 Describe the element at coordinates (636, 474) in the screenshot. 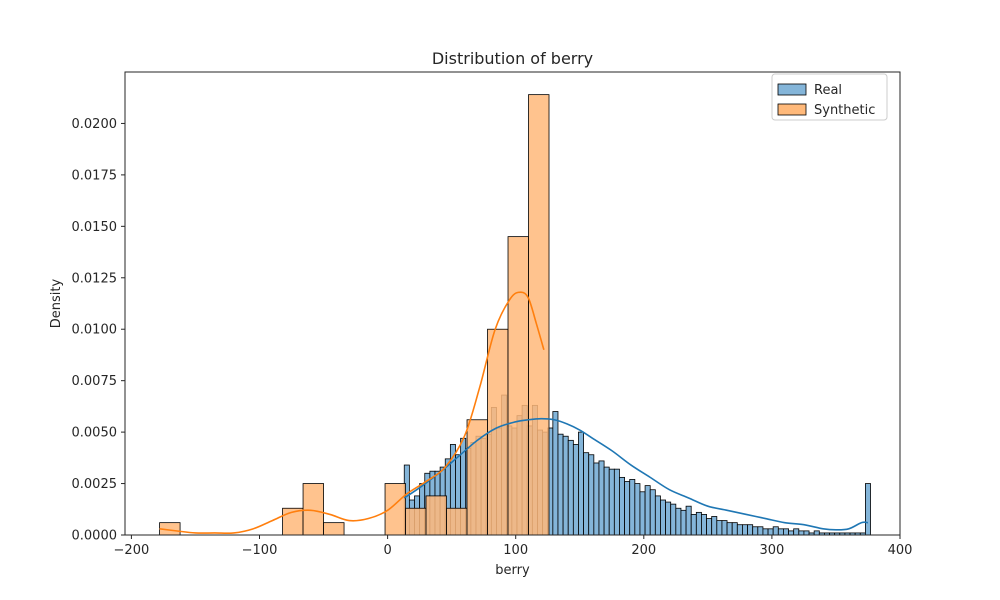

I see `real-kde-line` at that location.